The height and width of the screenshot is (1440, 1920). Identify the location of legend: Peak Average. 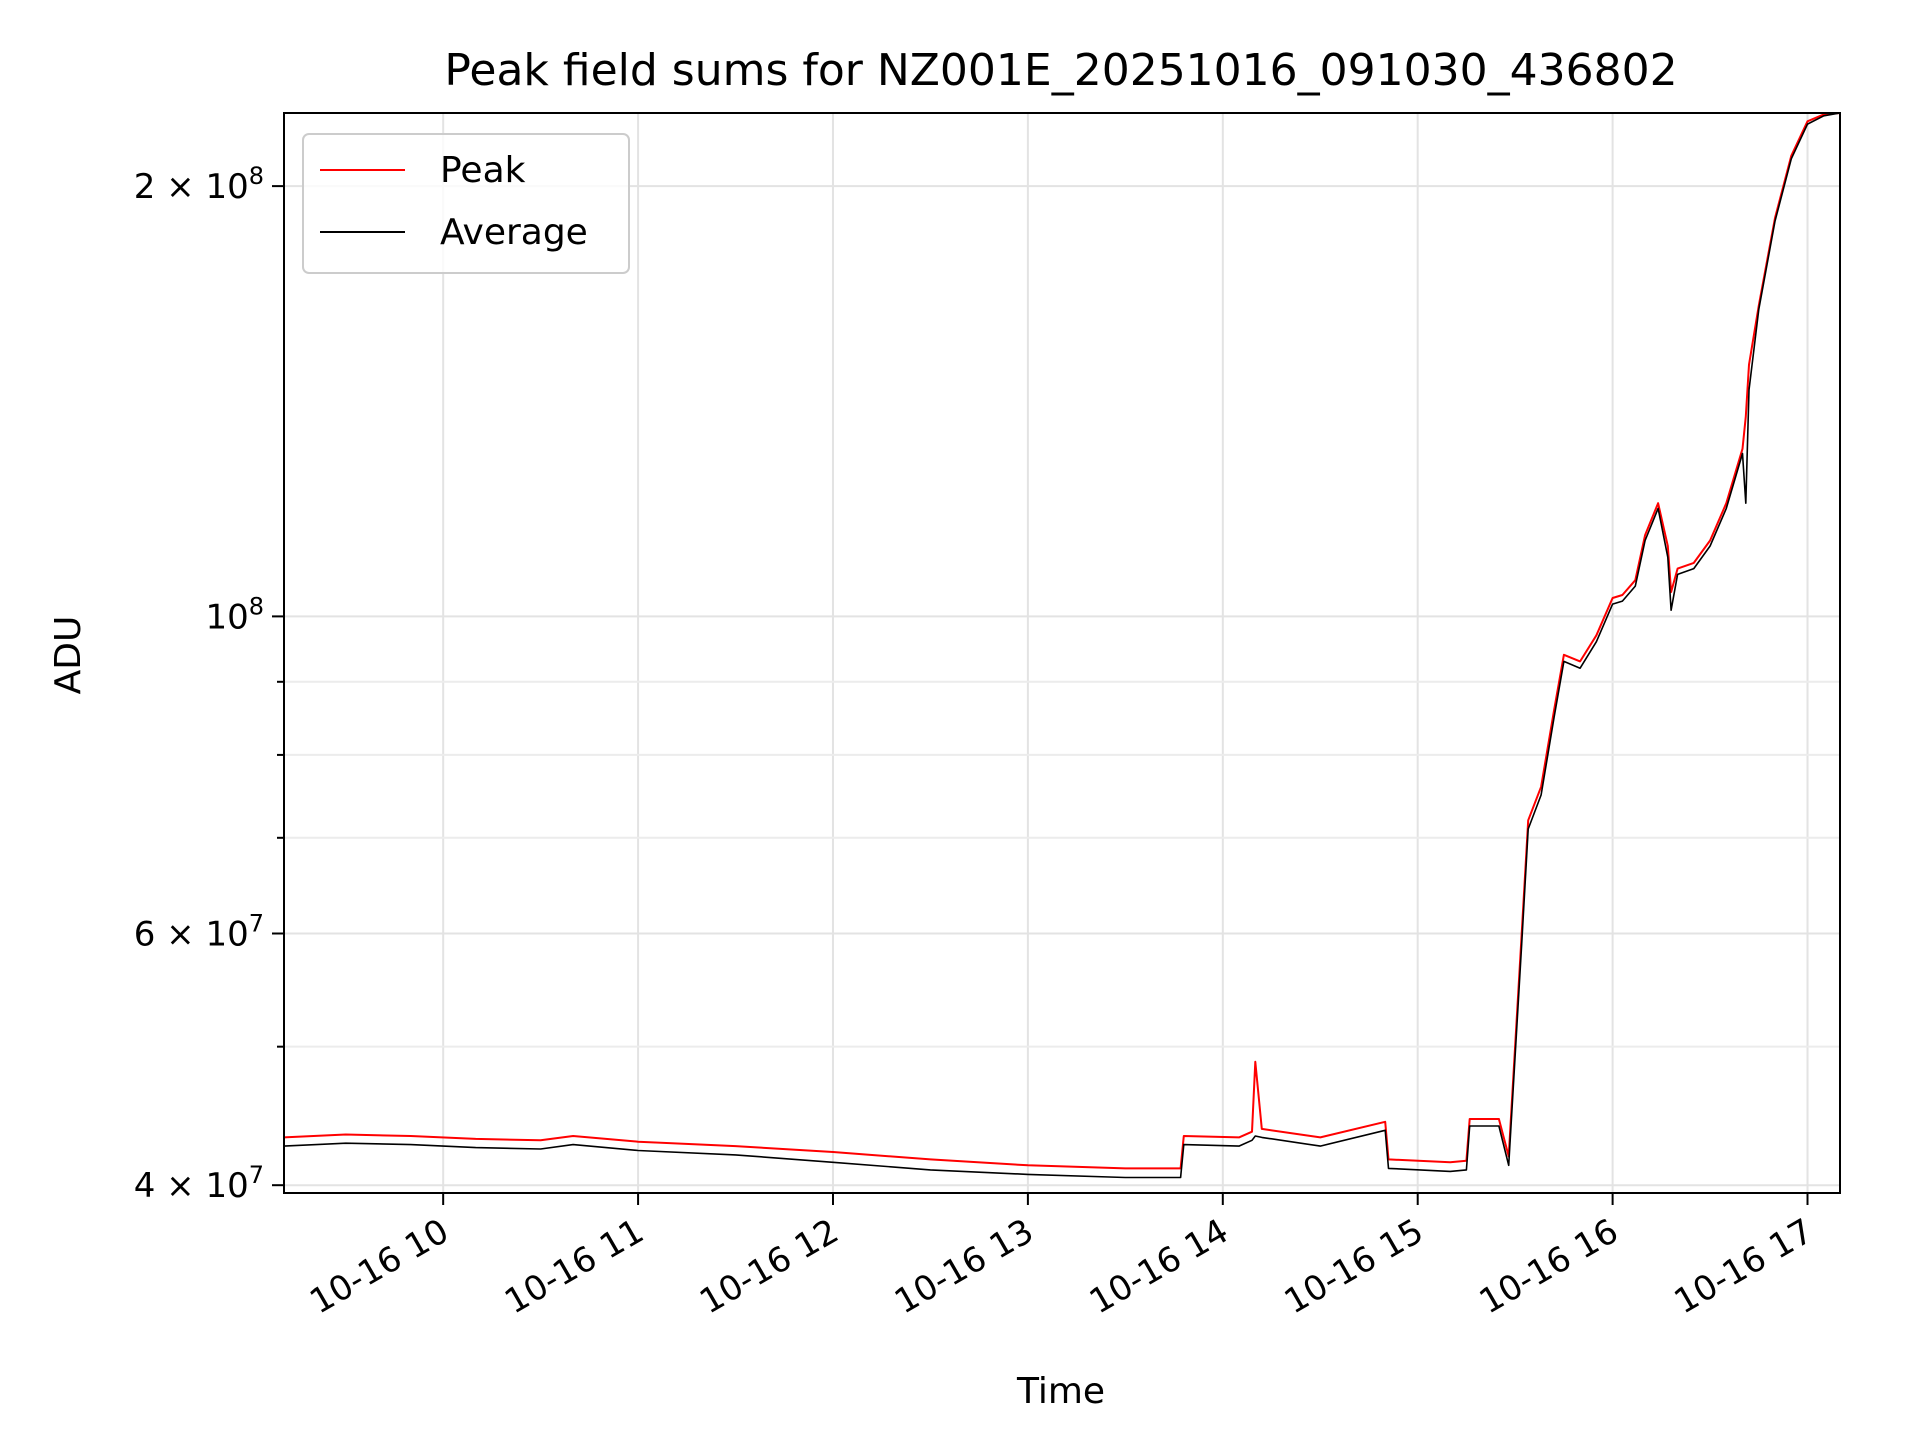
(466, 203).